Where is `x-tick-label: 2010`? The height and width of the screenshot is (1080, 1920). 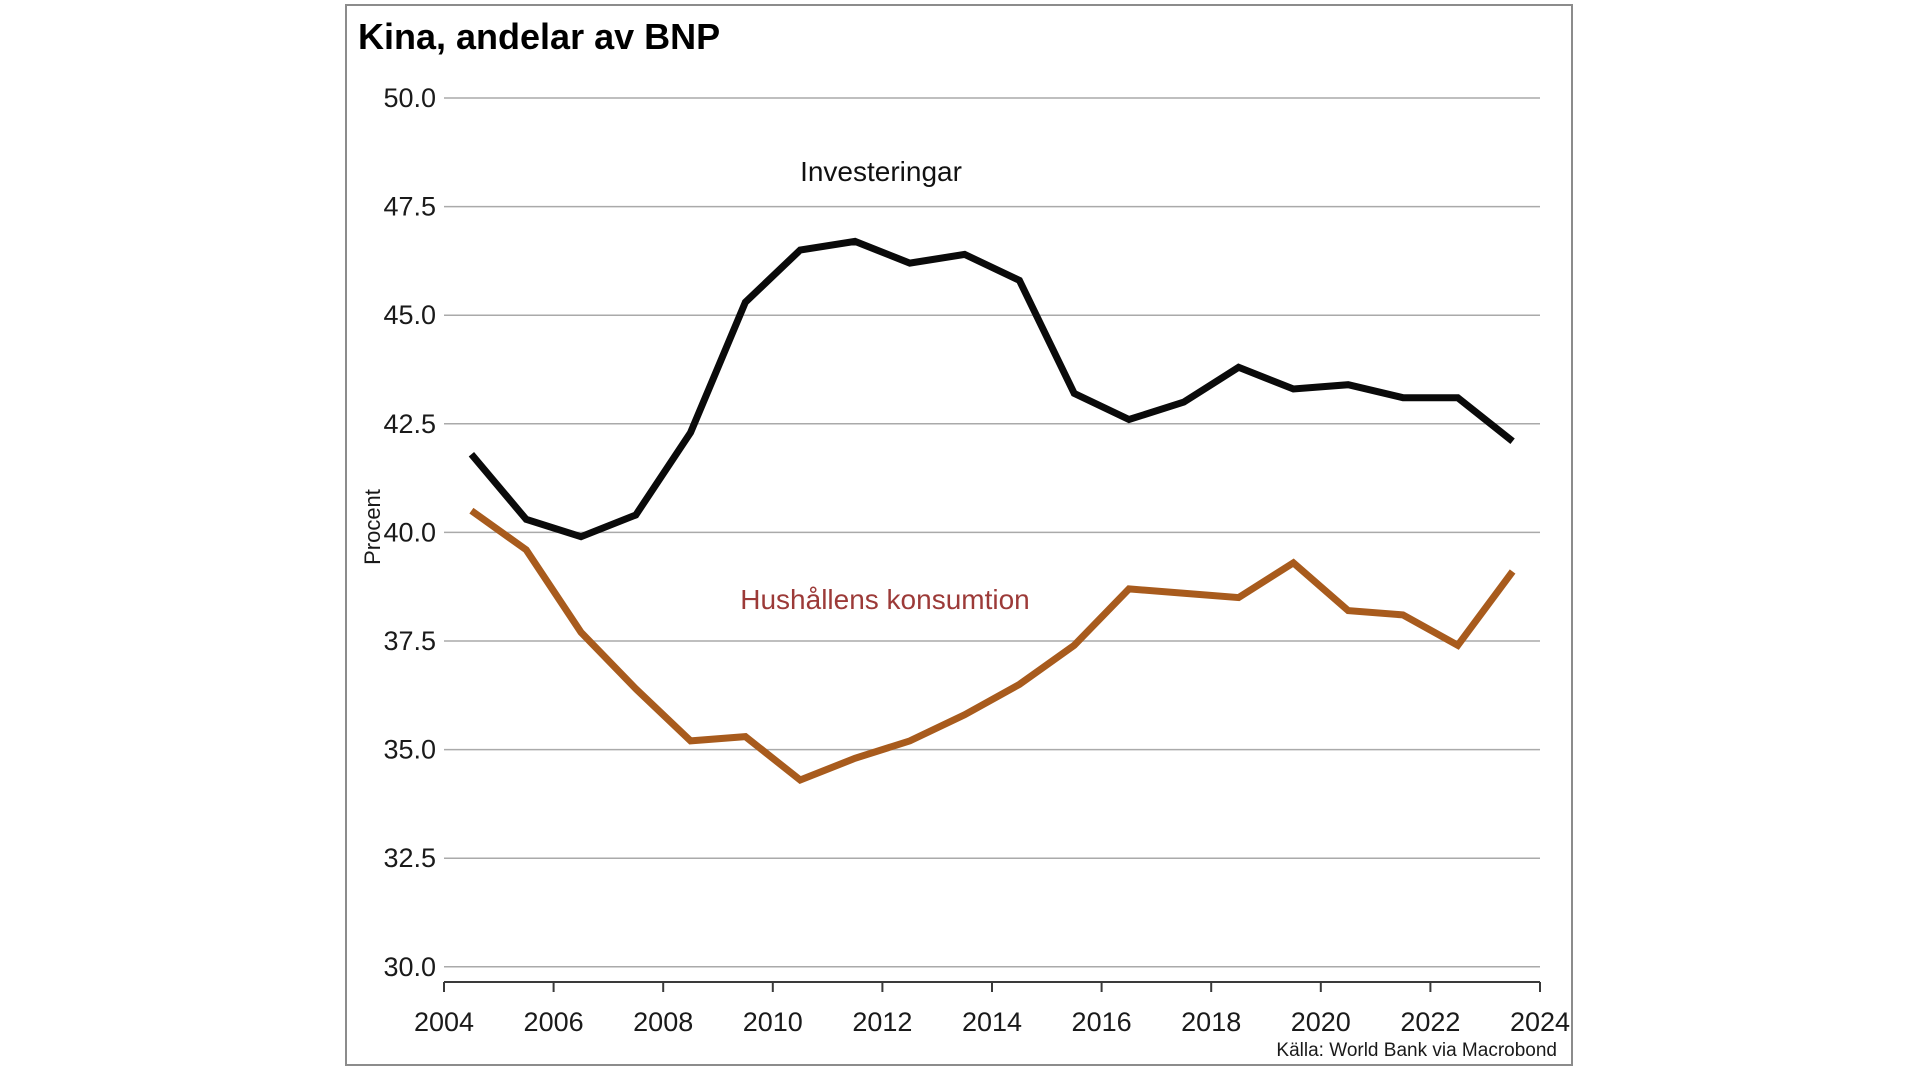
x-tick-label: 2010 is located at coordinates (773, 1022).